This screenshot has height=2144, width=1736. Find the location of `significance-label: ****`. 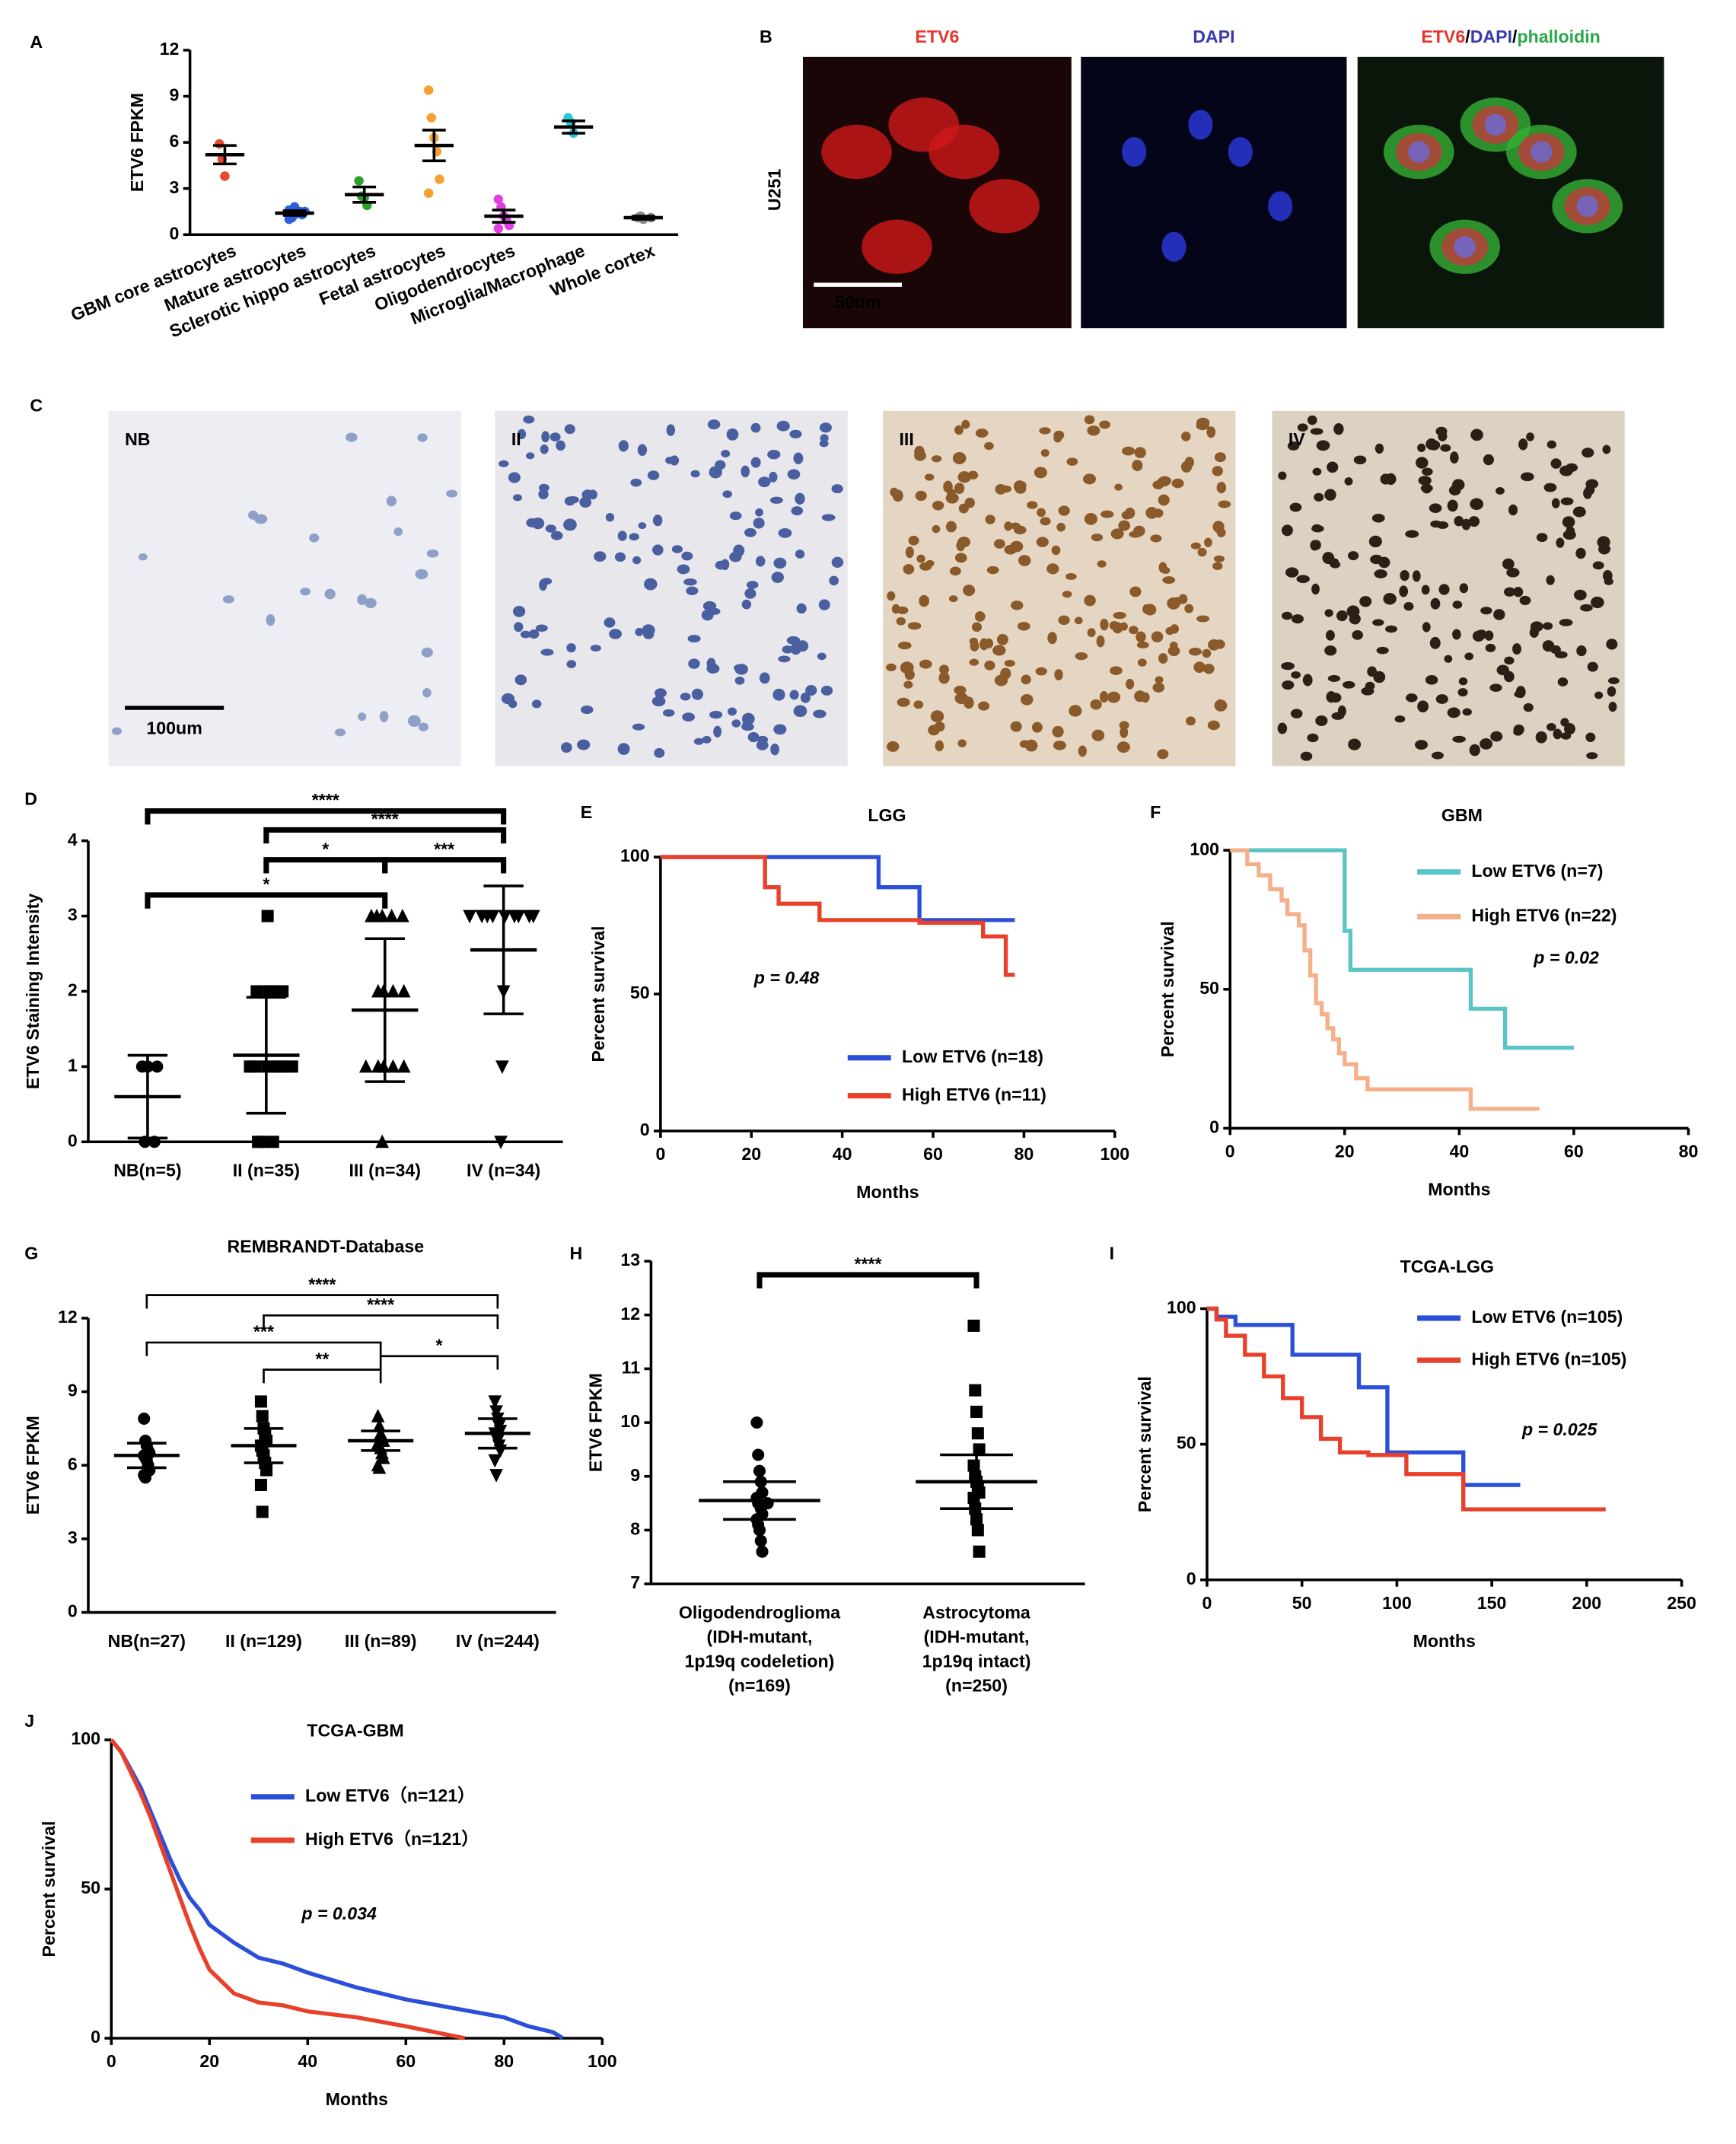

significance-label: **** is located at coordinates (325, 800).